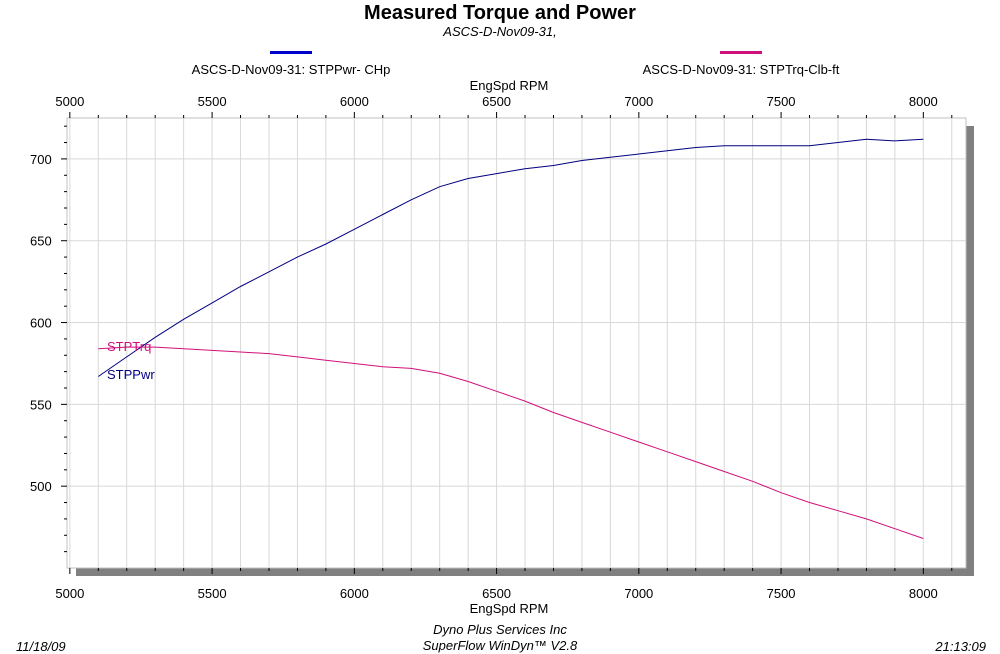 The width and height of the screenshot is (1000, 654). I want to click on plot-shadow-bottom, so click(525, 572).